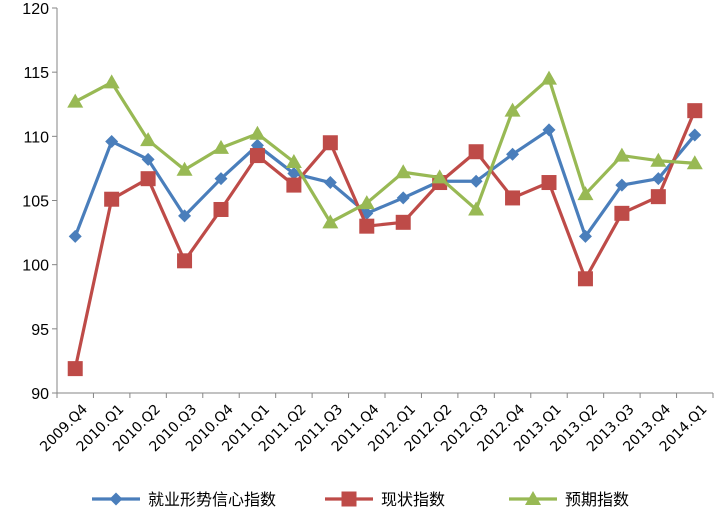  What do you see at coordinates (40, 330) in the screenshot?
I see `y-tick-label: 95` at bounding box center [40, 330].